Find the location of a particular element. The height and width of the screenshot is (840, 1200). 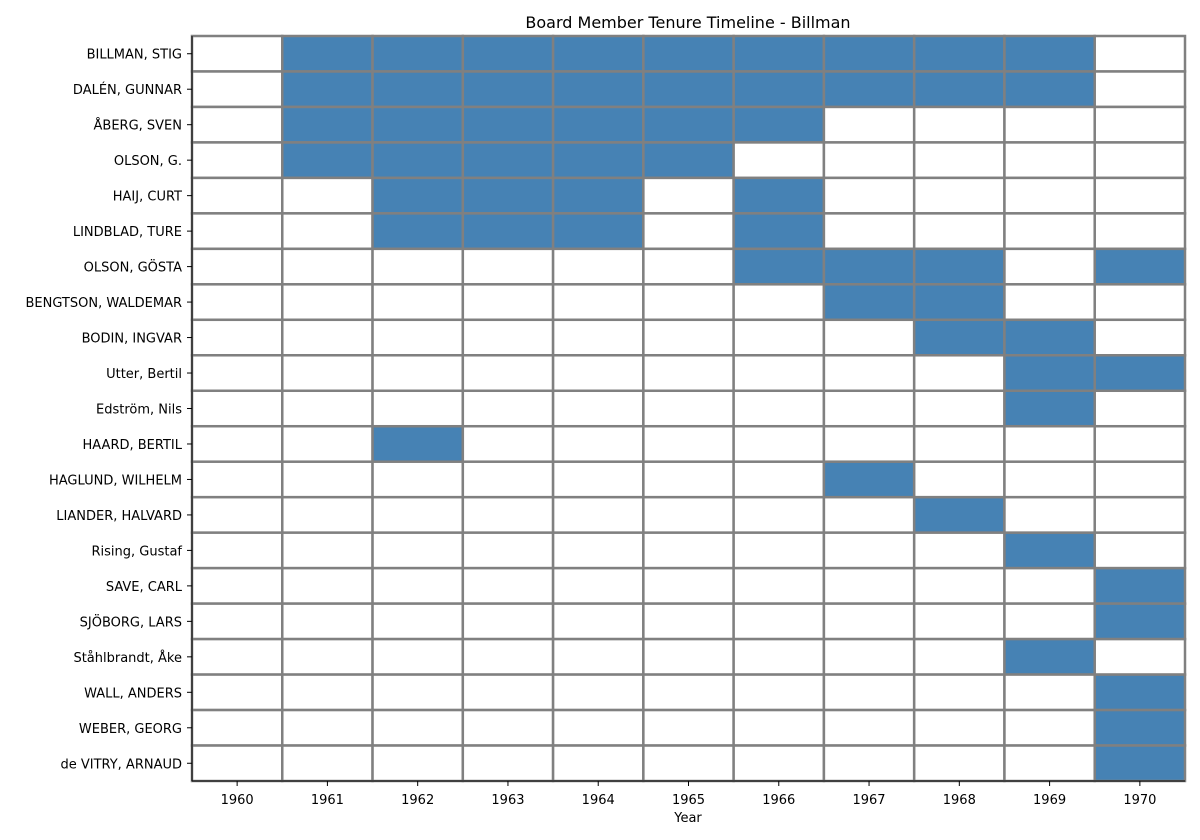

y-tick-label: Rising, Gustaf is located at coordinates (136, 551).